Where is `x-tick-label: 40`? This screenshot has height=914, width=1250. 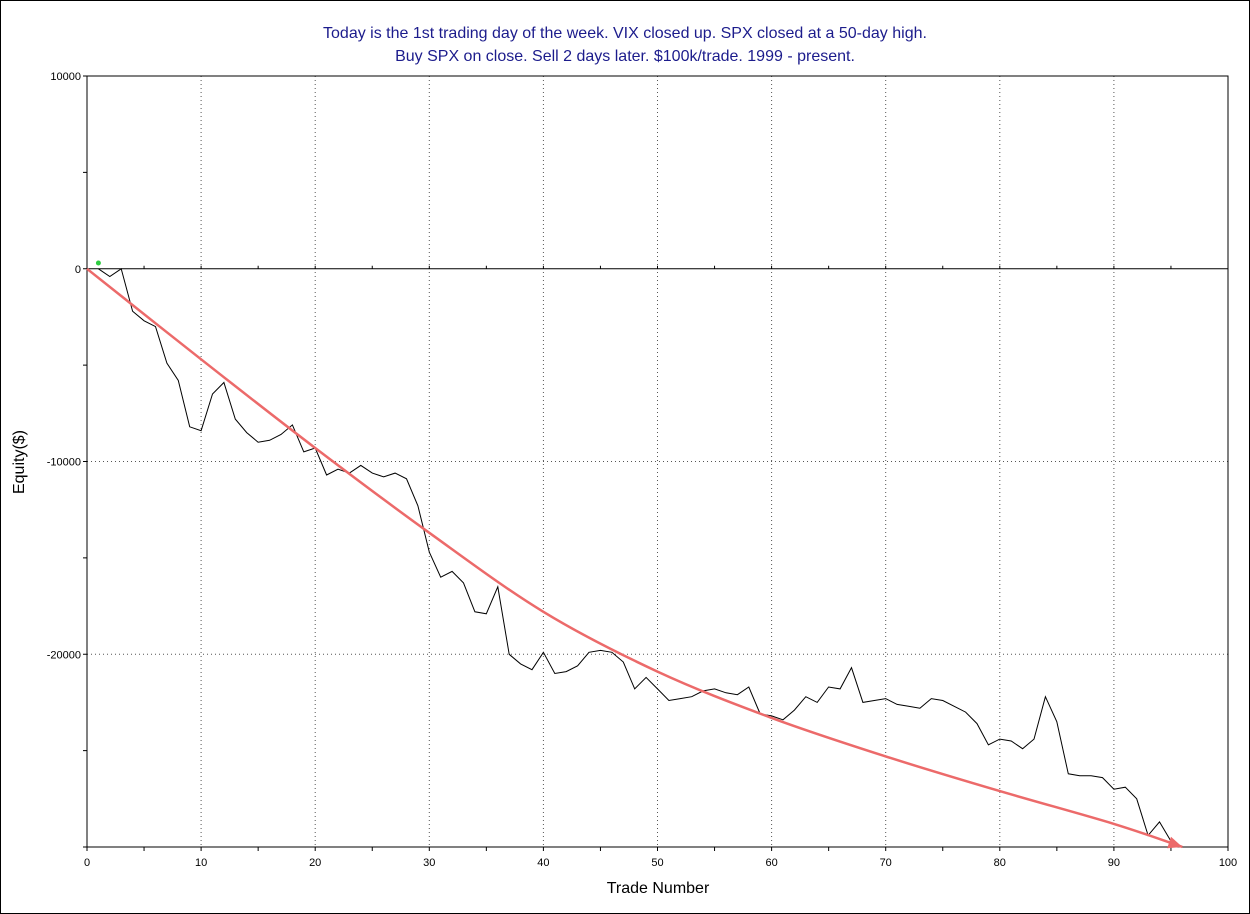
x-tick-label: 40 is located at coordinates (543, 863).